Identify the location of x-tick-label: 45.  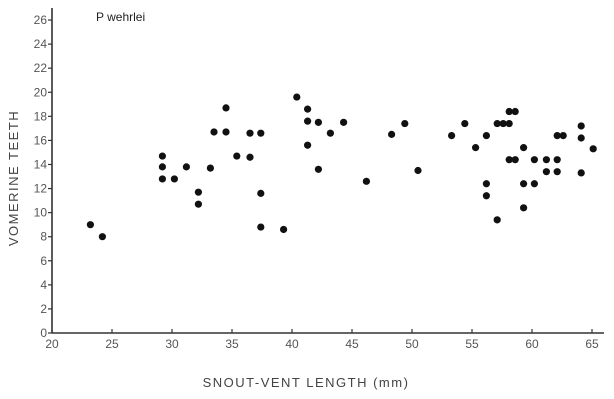
(352, 344).